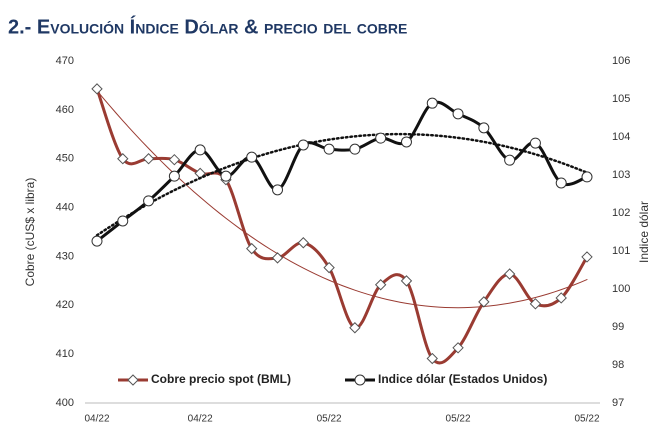  I want to click on y2-tick-label: 101, so click(621, 251).